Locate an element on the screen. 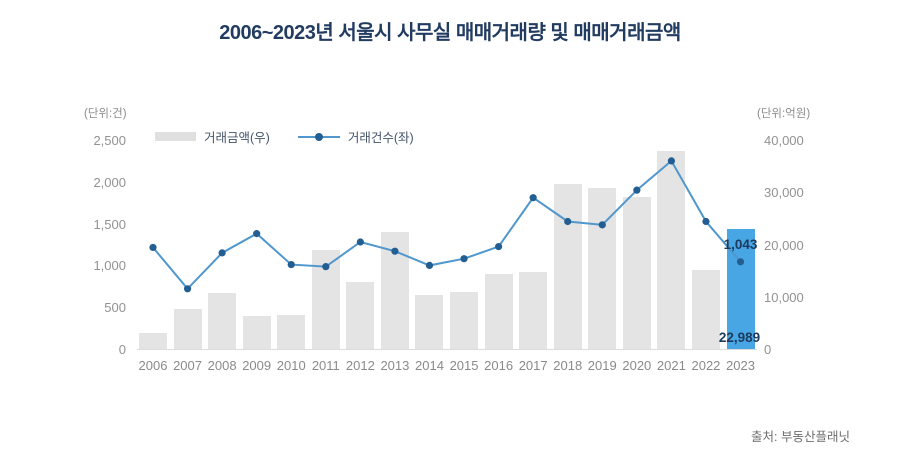 This screenshot has width=900, height=459. annotation-line-2023: 1,043 is located at coordinates (740, 244).